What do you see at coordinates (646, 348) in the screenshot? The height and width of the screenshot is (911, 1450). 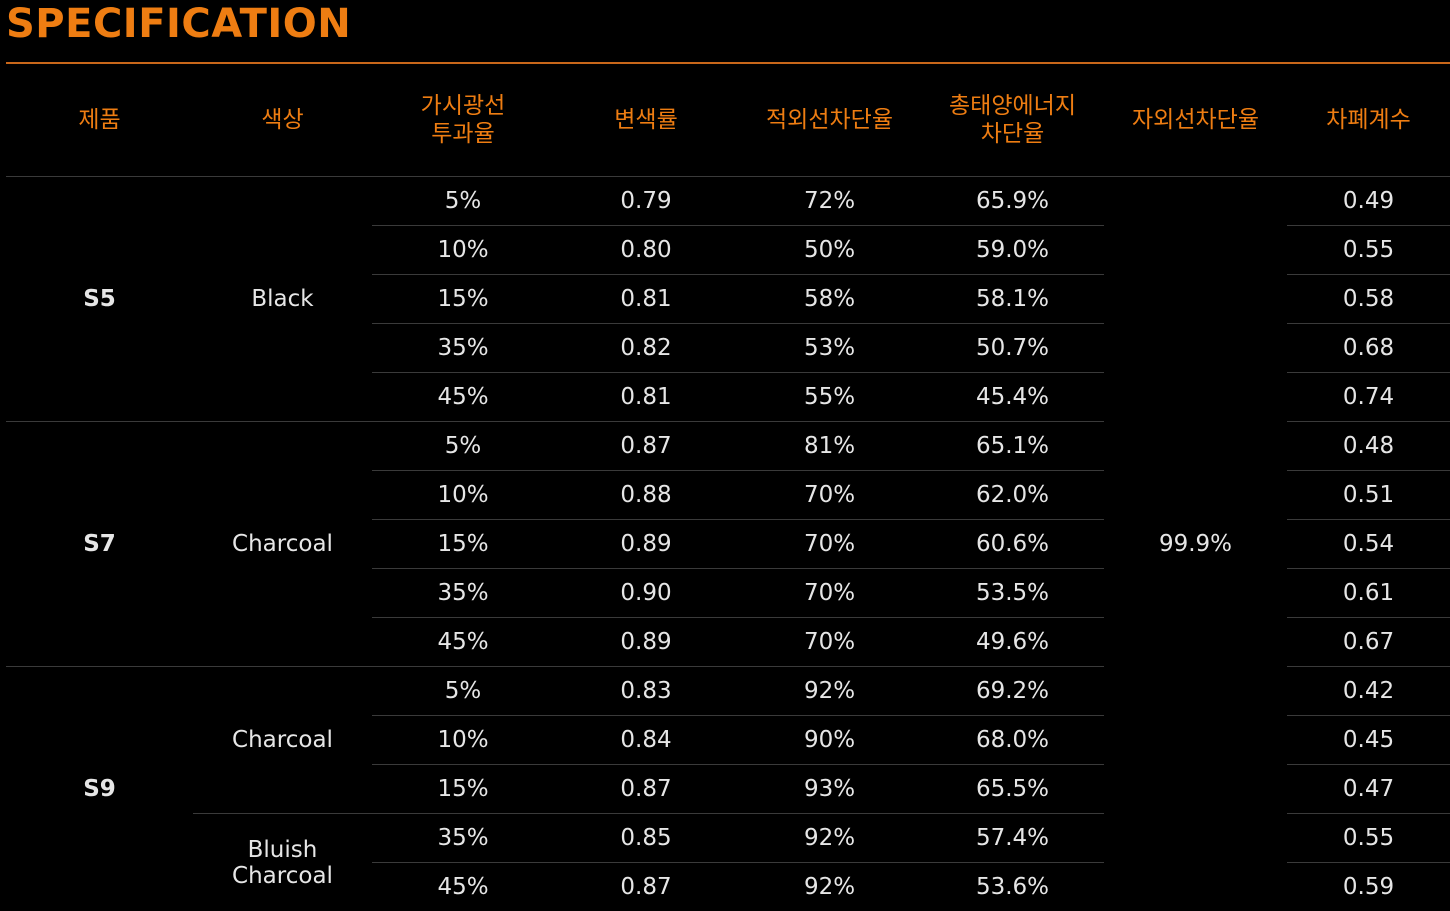 I see `discolor-cell: 0.82` at bounding box center [646, 348].